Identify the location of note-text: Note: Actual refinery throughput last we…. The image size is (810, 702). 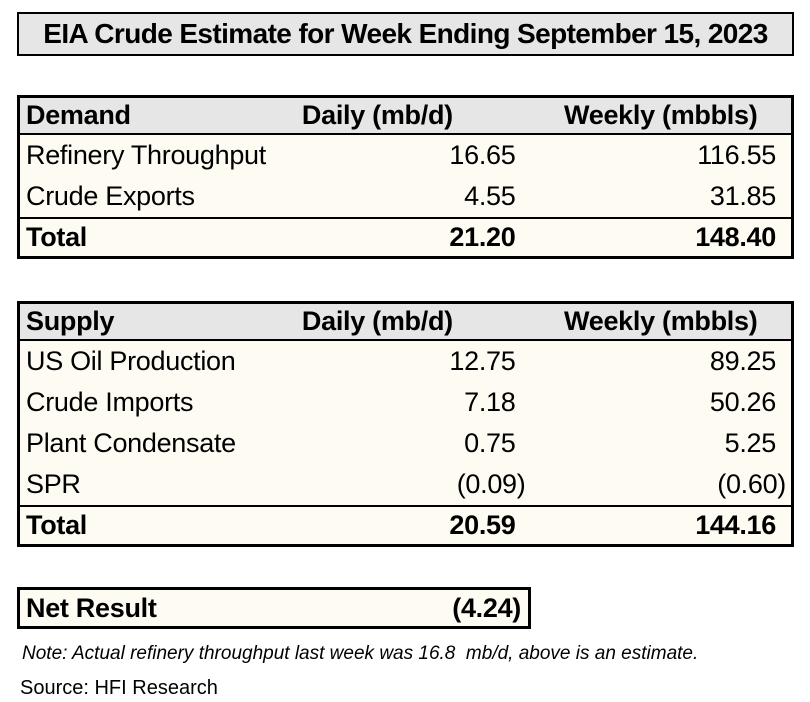
(360, 653).